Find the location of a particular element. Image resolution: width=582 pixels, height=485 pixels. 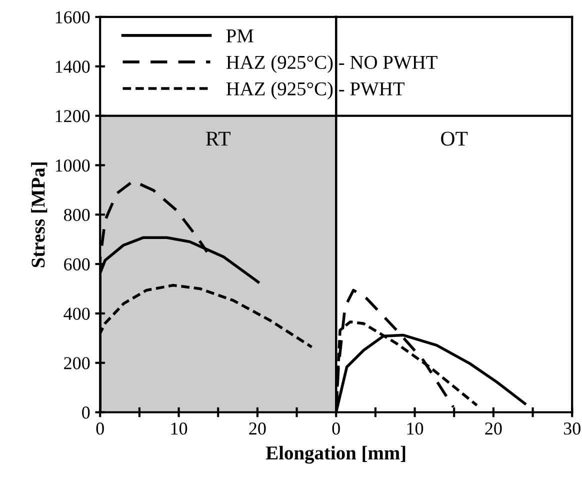

y-tick-label: 1200 is located at coordinates (73, 116).